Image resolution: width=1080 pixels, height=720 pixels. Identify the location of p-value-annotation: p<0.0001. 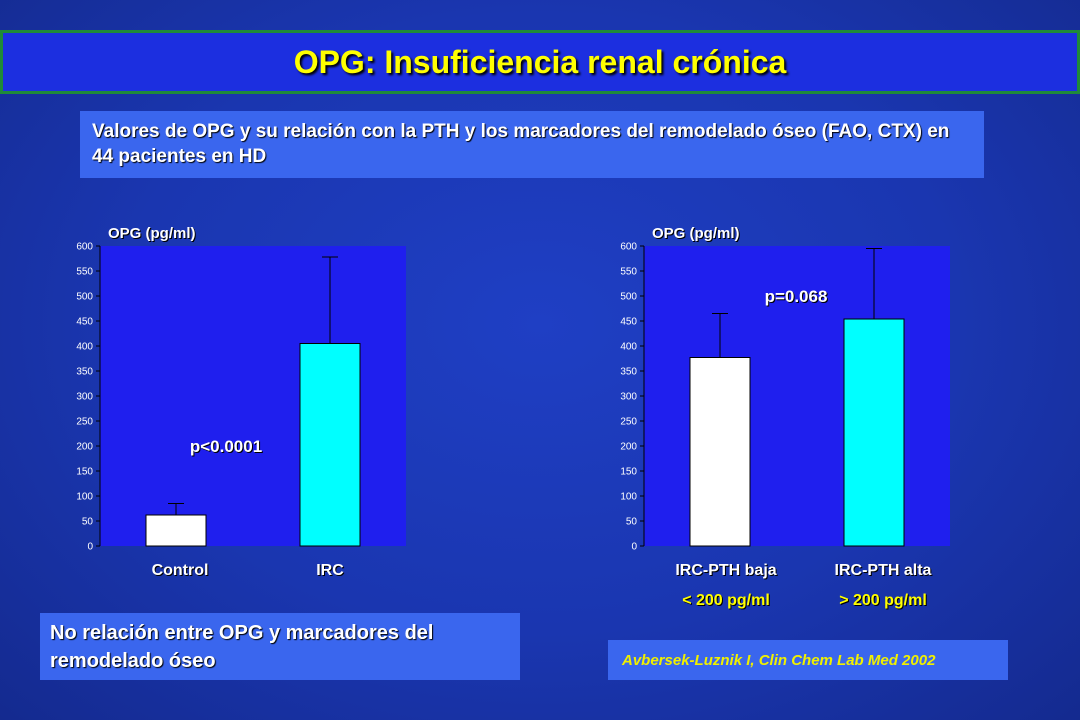
(226, 446).